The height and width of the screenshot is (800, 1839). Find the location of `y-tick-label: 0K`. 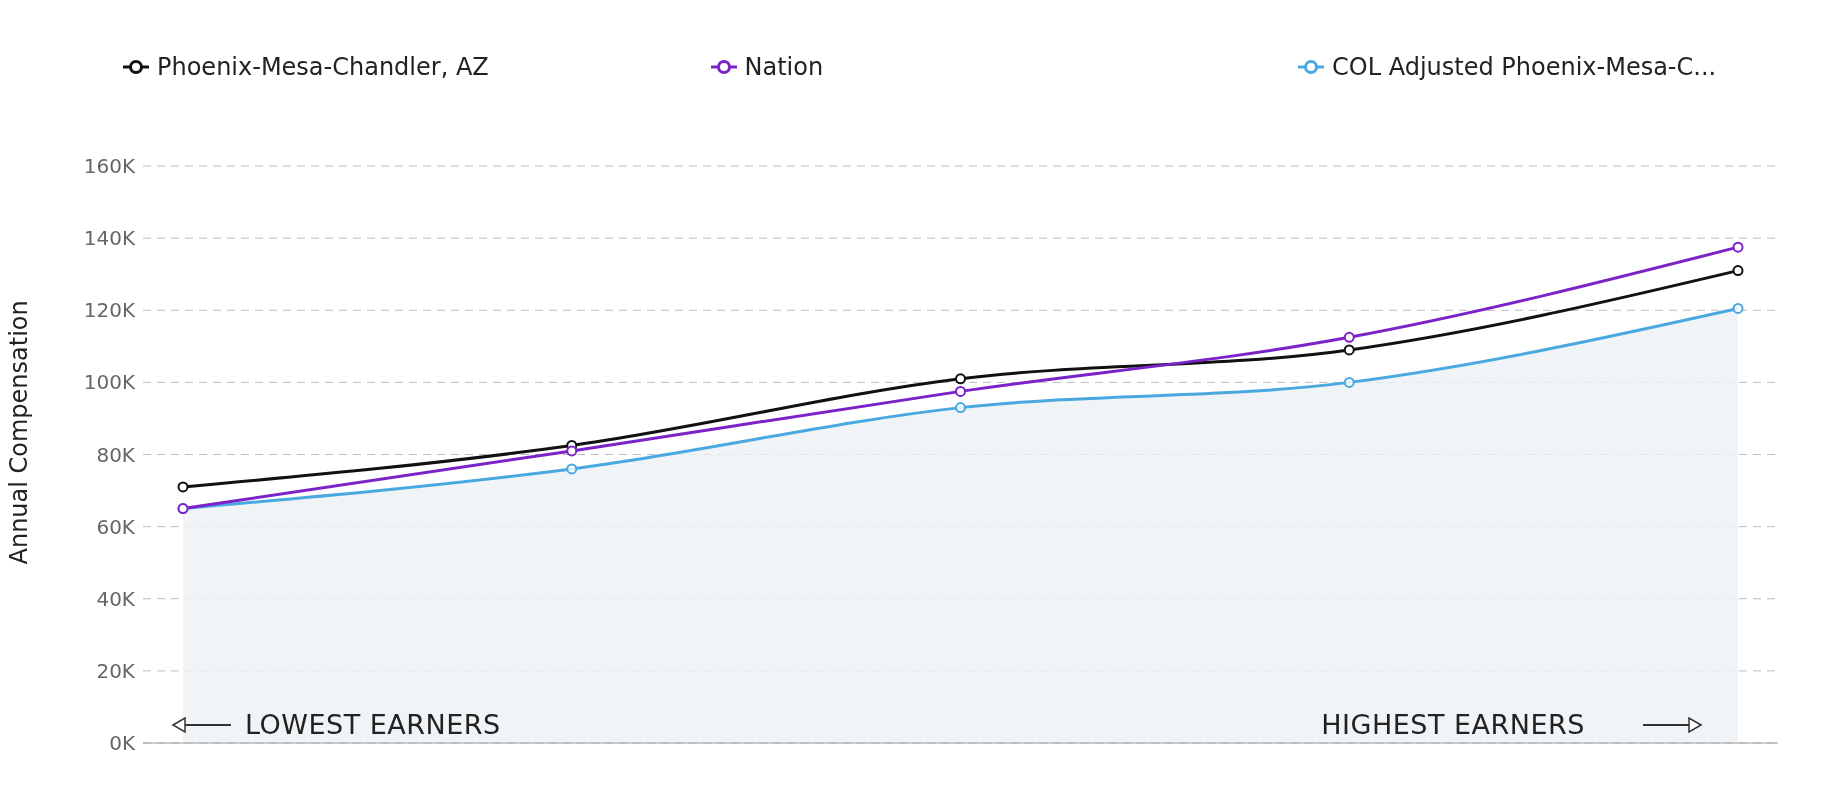

y-tick-label: 0K is located at coordinates (122, 743).